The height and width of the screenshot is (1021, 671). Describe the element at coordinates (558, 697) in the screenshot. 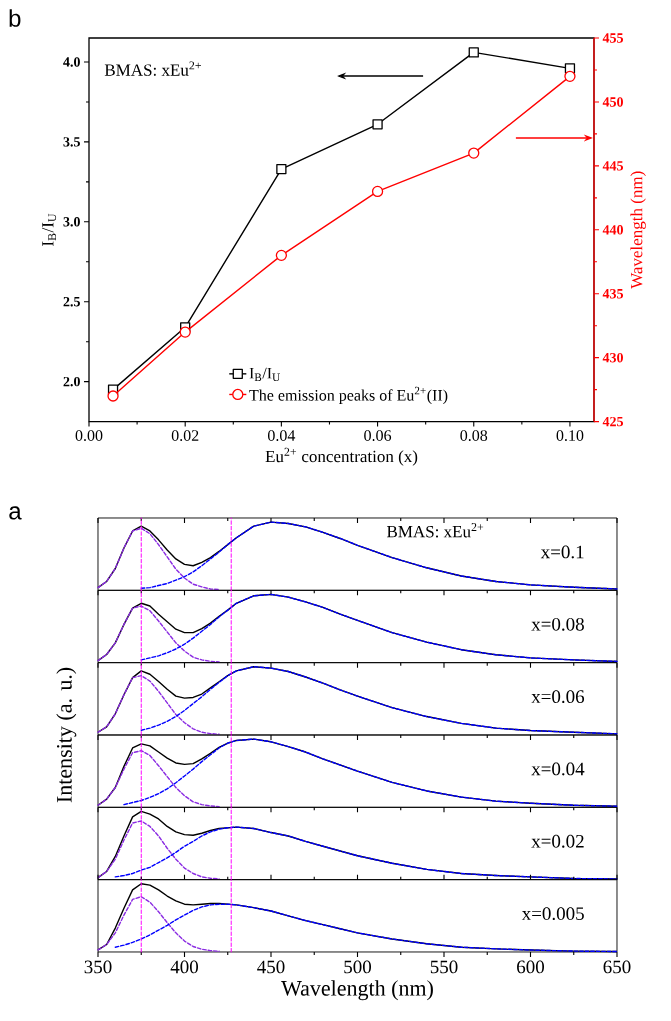

I see `annotation: x=0.06` at that location.